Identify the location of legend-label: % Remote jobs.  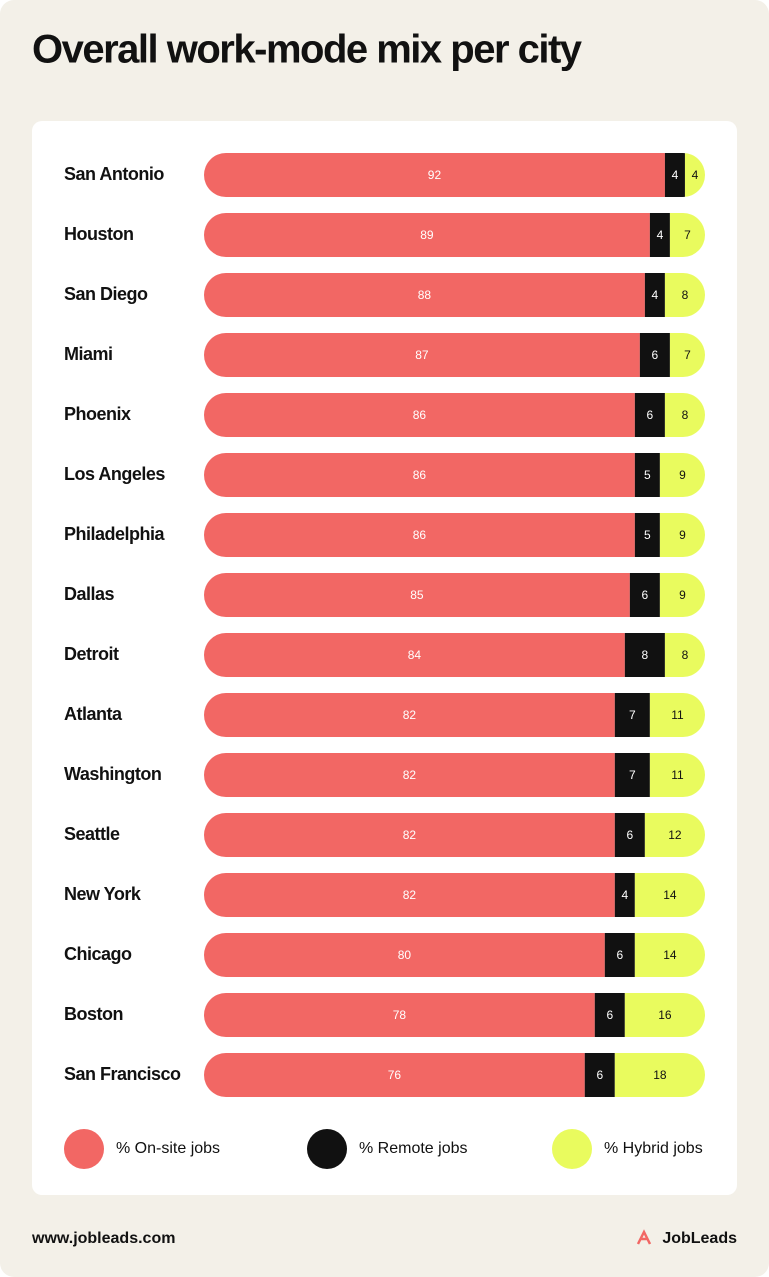
(413, 1148).